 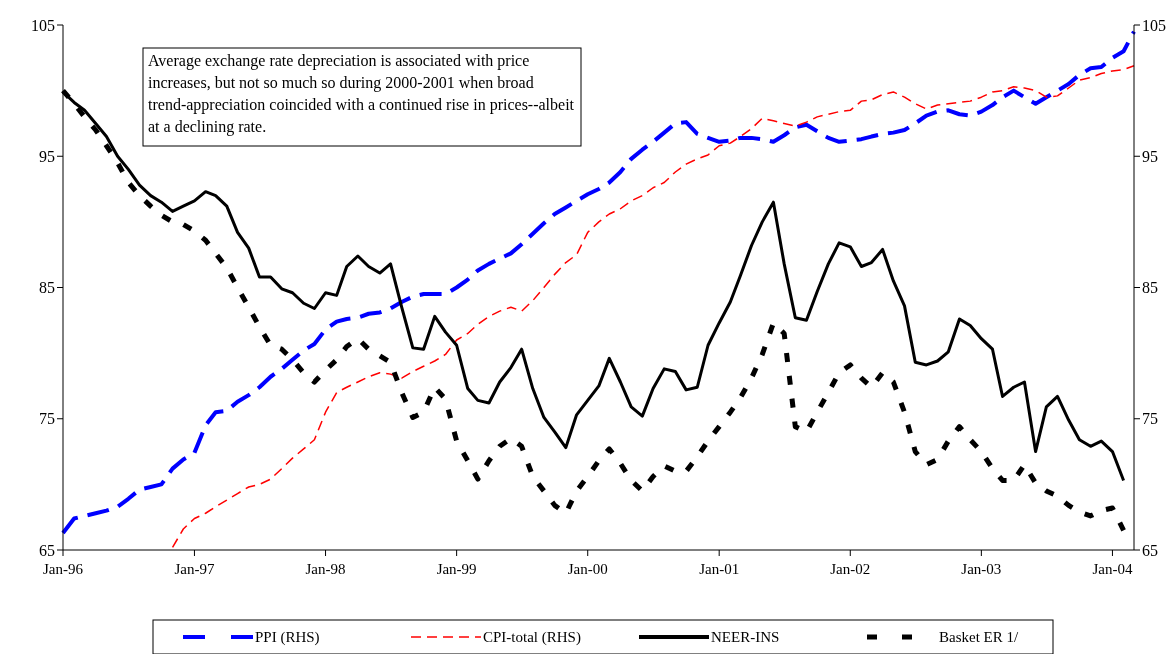 I want to click on x-tick-label: Jan-01, so click(x=719, y=569).